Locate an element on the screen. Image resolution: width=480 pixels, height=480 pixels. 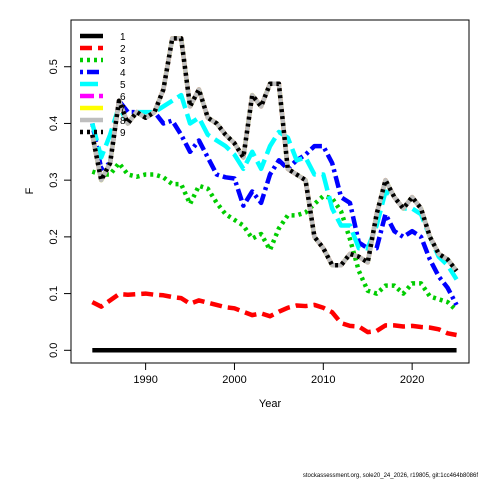
legend-label-9: 9 is located at coordinates (123, 133).